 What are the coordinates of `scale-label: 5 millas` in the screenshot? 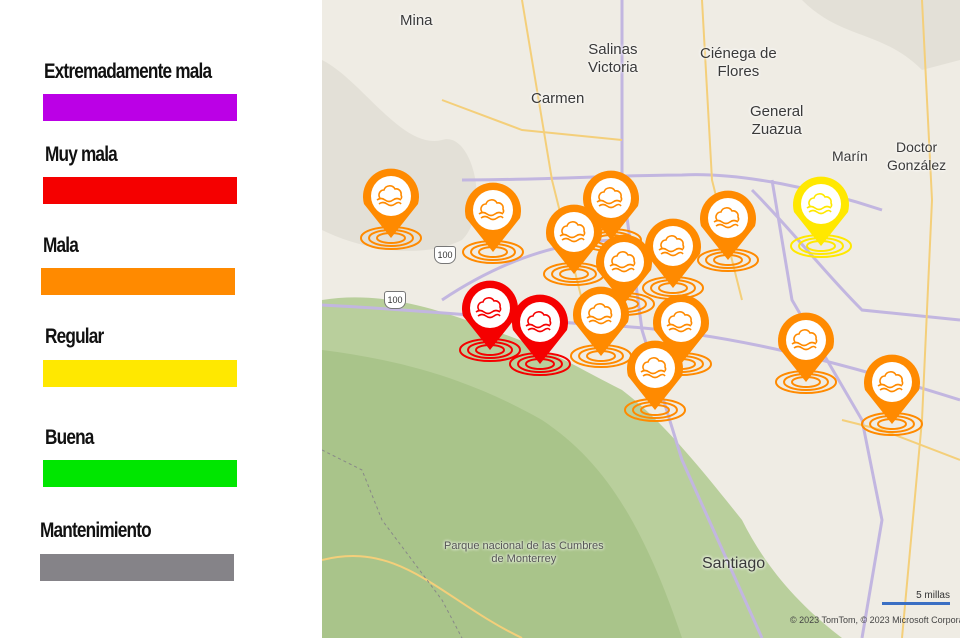 It's located at (933, 595).